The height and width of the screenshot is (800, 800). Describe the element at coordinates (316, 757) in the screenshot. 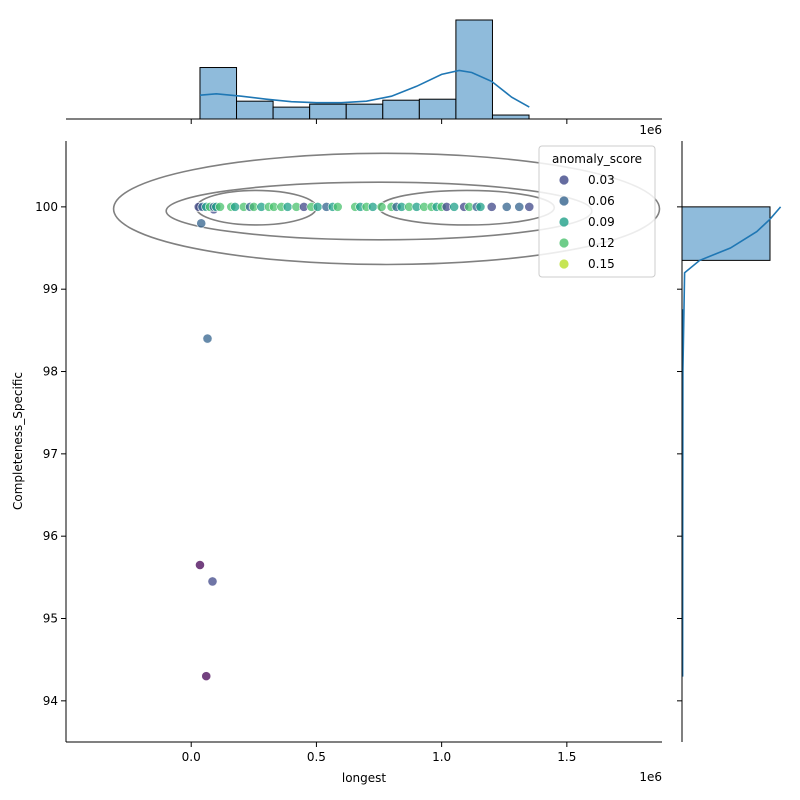

I see `x-tick-label: 0.5` at that location.